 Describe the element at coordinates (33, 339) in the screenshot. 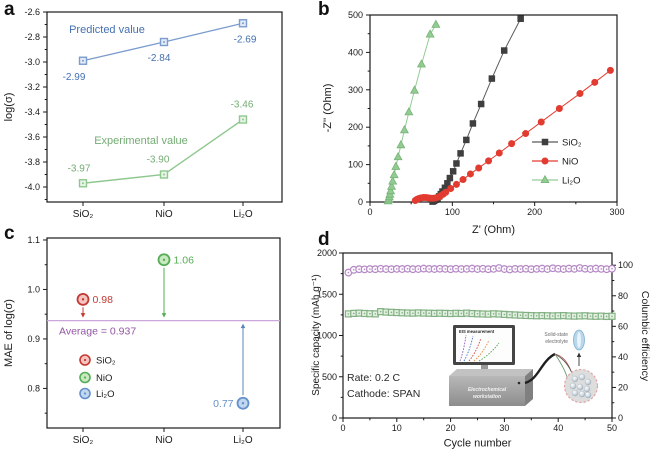

I see `svg-text: 0.9` at that location.